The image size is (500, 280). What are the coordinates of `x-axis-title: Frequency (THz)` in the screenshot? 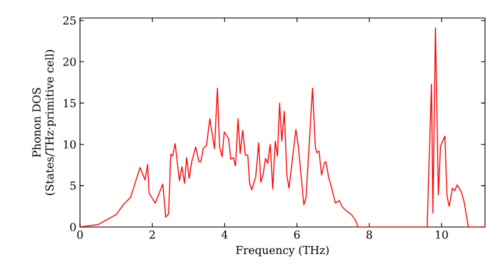 It's located at (282, 251).